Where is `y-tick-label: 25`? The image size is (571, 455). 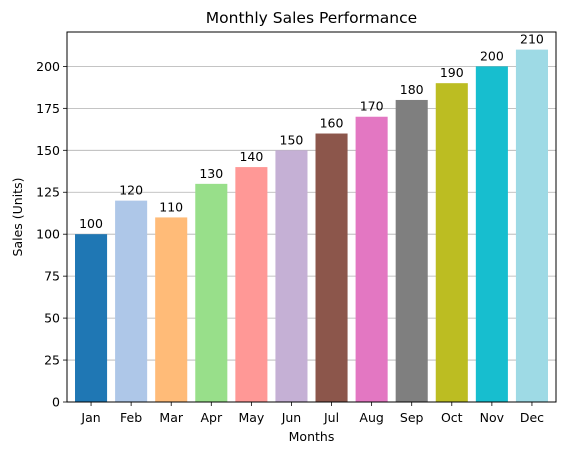 y-tick-label: 25 is located at coordinates (52, 360).